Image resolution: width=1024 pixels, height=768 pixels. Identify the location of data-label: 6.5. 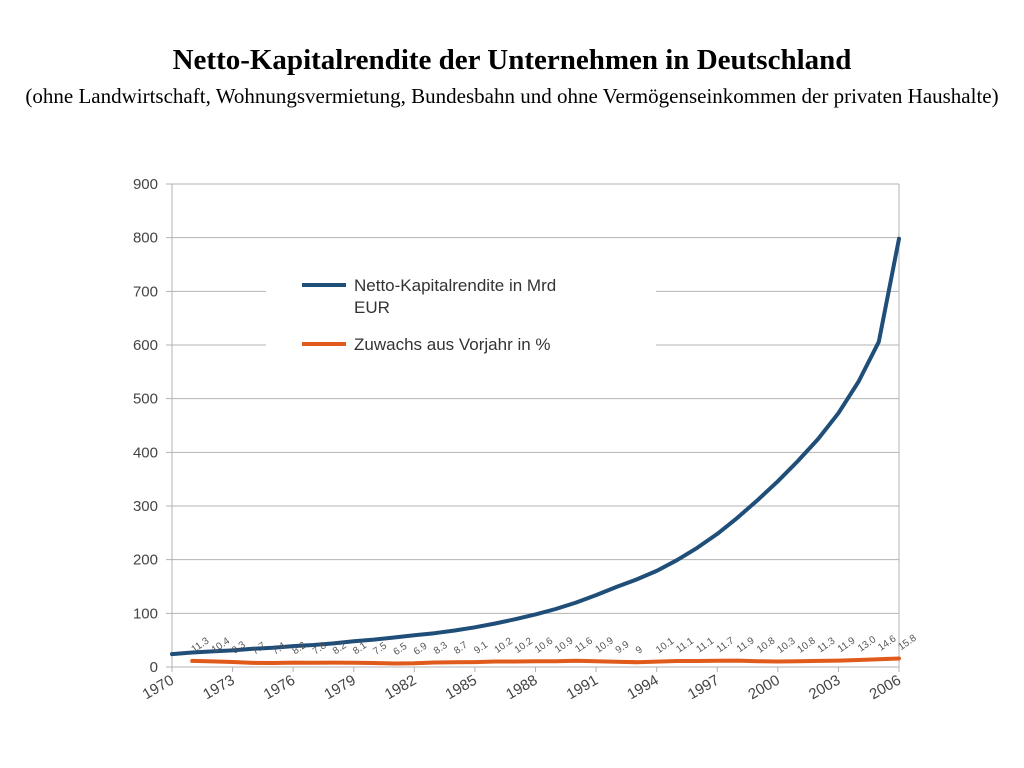
(401, 649).